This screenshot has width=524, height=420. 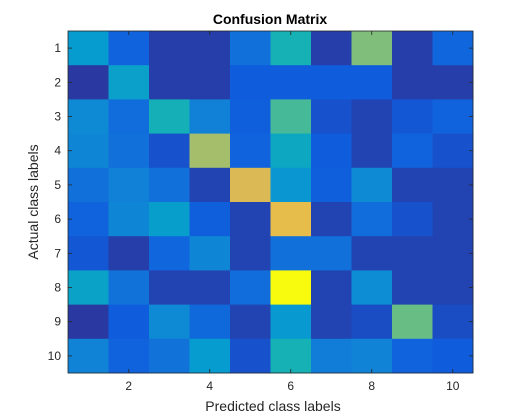 I want to click on x-tick-label: 6, so click(x=290, y=386).